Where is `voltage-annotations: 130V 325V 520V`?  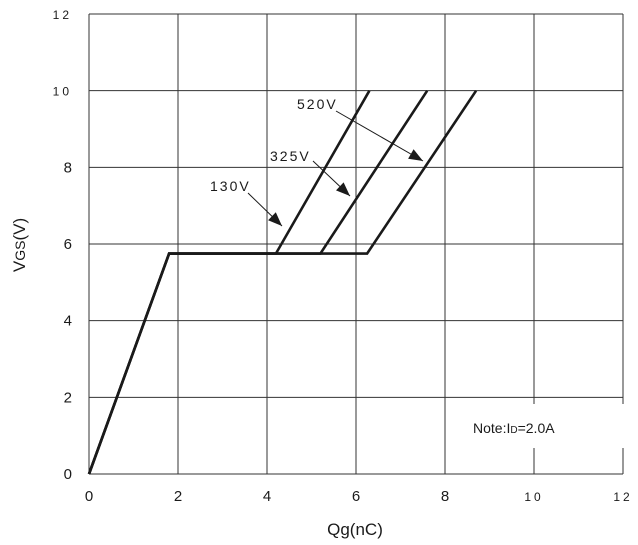 voltage-annotations: 130V 325V 520V is located at coordinates (317, 161).